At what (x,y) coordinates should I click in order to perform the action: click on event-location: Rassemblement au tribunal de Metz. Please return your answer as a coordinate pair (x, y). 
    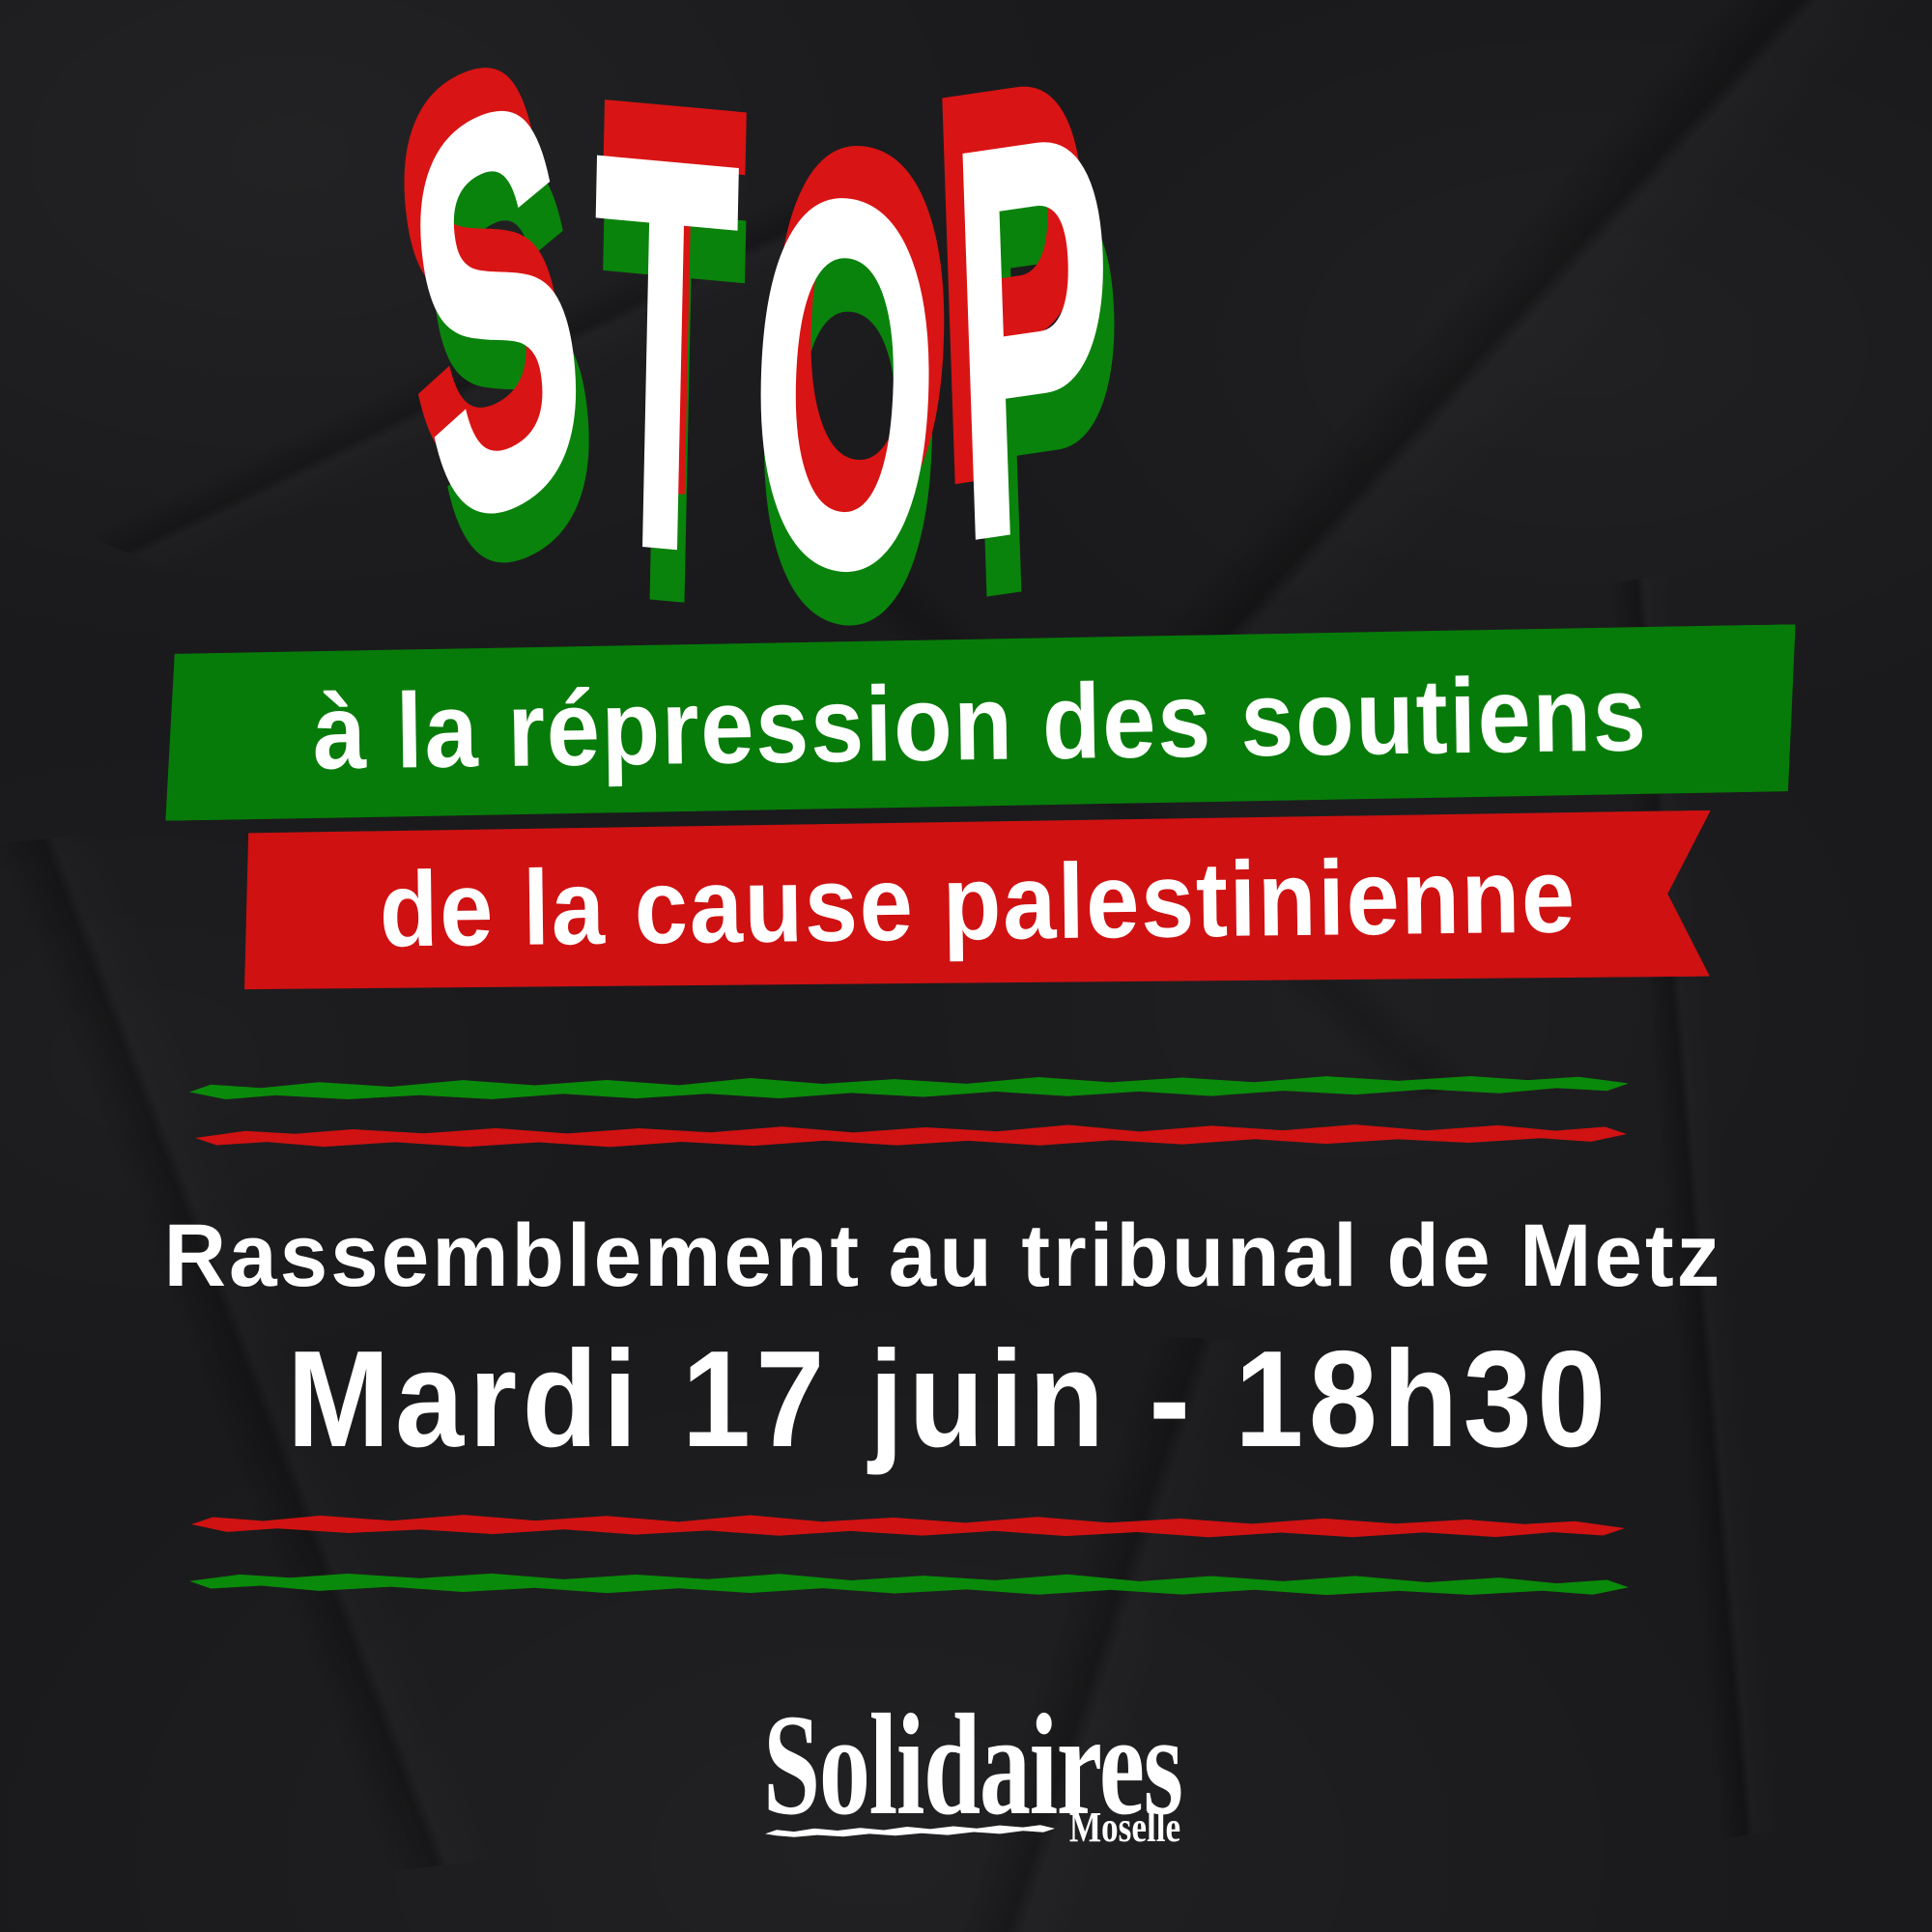
    Looking at the image, I should click on (943, 1256).